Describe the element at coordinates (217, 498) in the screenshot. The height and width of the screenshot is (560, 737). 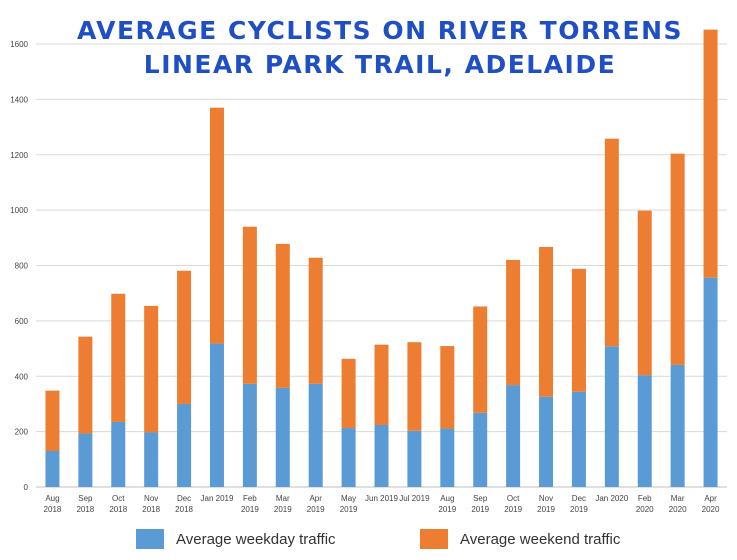
I see `x-category-label: Jan 2019` at that location.